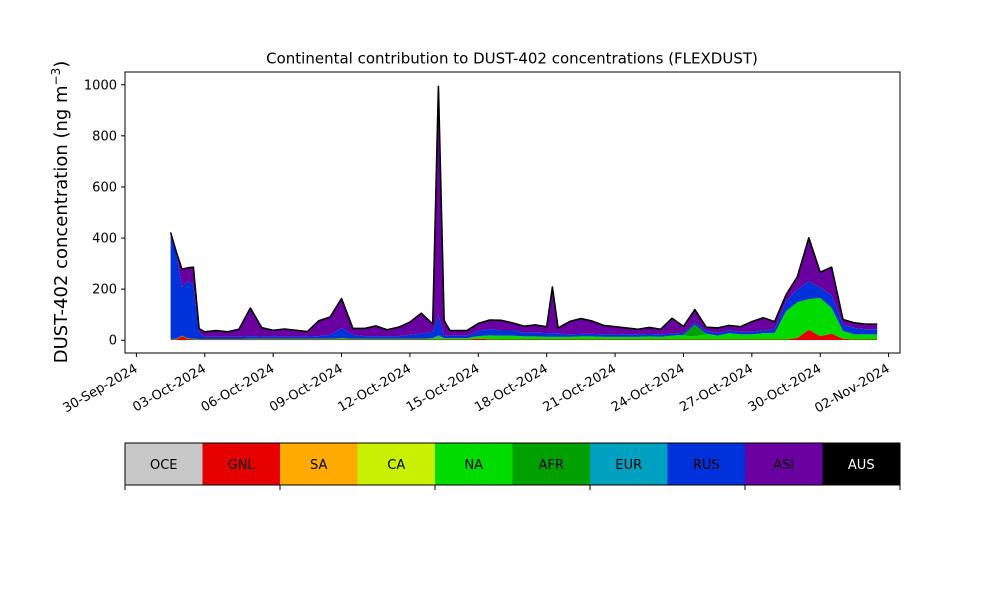  I want to click on legend-label-na: NA, so click(473, 465).